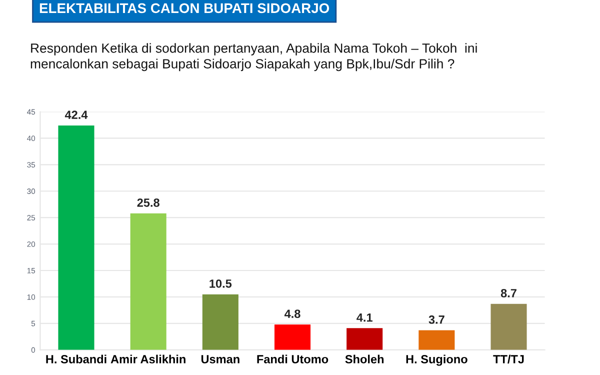 This screenshot has width=600, height=375. Describe the element at coordinates (508, 359) in the screenshot. I see `x-tick-label: TT/TJ` at that location.